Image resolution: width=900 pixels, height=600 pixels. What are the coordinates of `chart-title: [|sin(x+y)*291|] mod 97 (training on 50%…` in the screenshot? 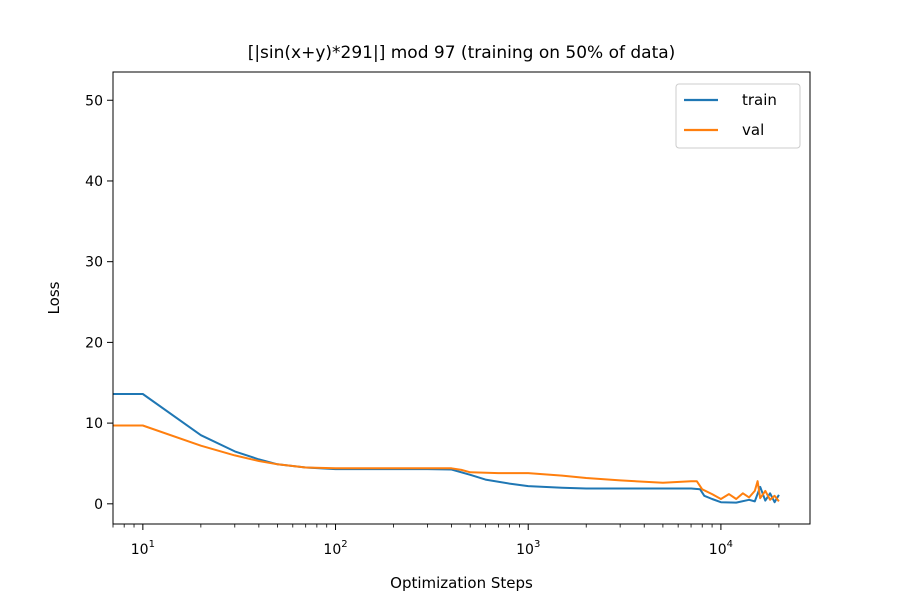 It's located at (462, 53).